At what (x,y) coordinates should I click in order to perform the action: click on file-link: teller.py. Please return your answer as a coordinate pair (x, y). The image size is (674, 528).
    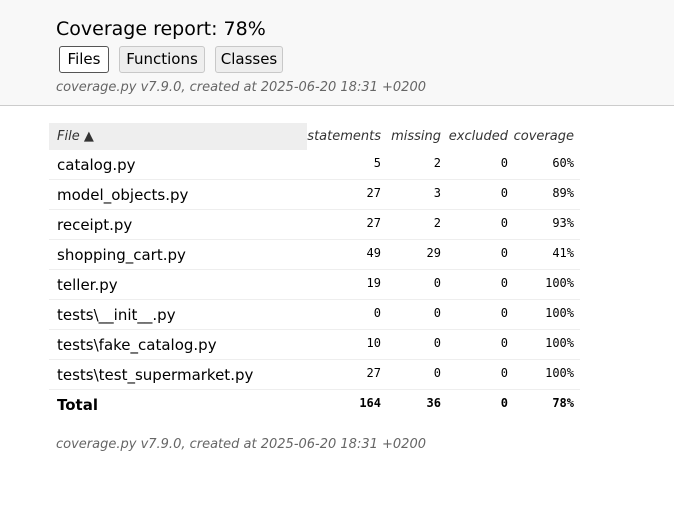
    Looking at the image, I should click on (87, 285).